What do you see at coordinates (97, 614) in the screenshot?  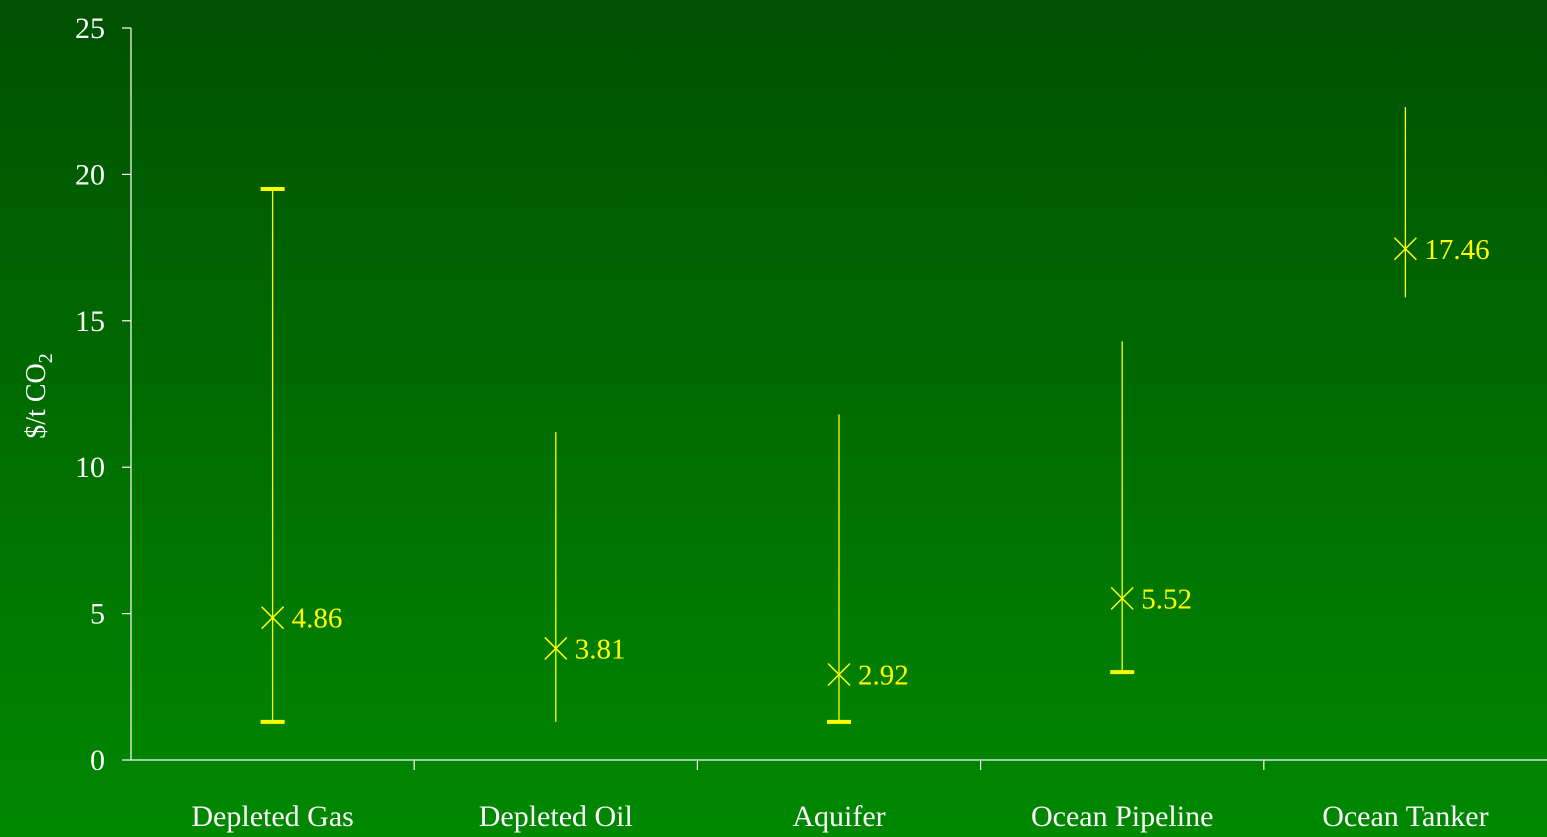 I see `y-tick-label: 5` at bounding box center [97, 614].